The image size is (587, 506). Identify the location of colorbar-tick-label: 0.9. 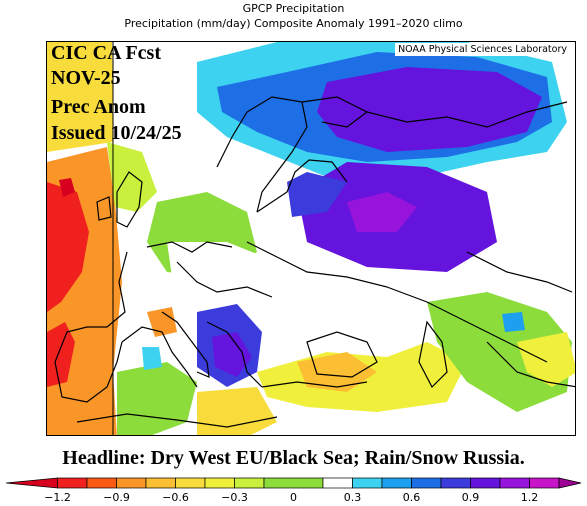
(470, 497).